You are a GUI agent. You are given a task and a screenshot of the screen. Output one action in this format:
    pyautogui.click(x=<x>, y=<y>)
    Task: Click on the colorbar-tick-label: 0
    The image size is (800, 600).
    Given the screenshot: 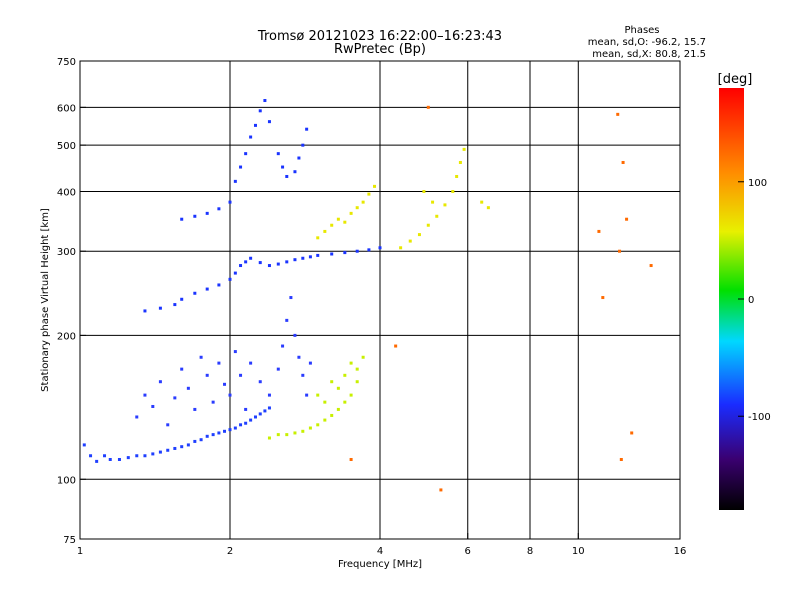 What is the action you would take?
    pyautogui.click(x=751, y=300)
    